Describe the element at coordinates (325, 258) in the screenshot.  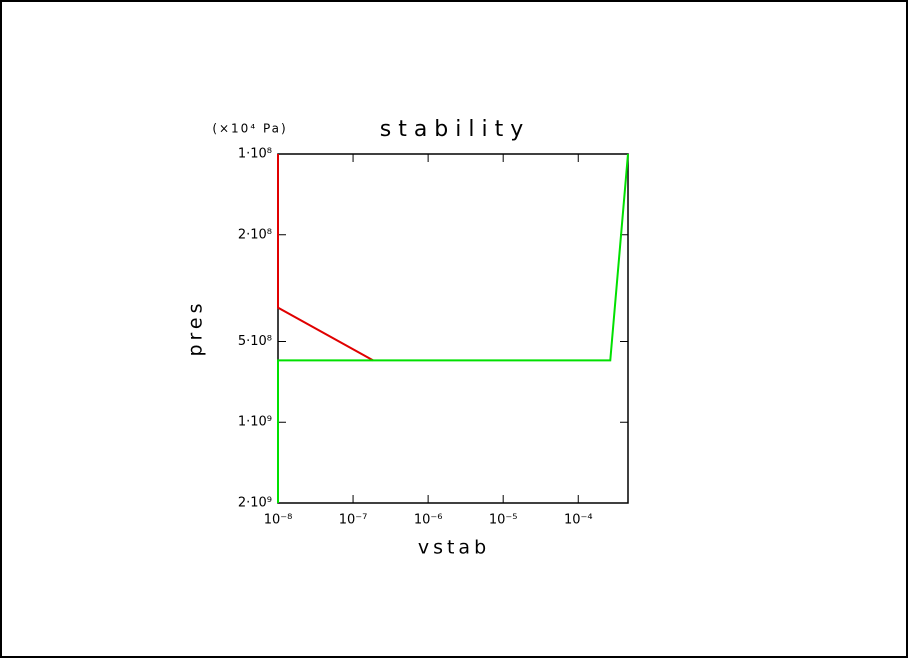
I see `line-series` at that location.